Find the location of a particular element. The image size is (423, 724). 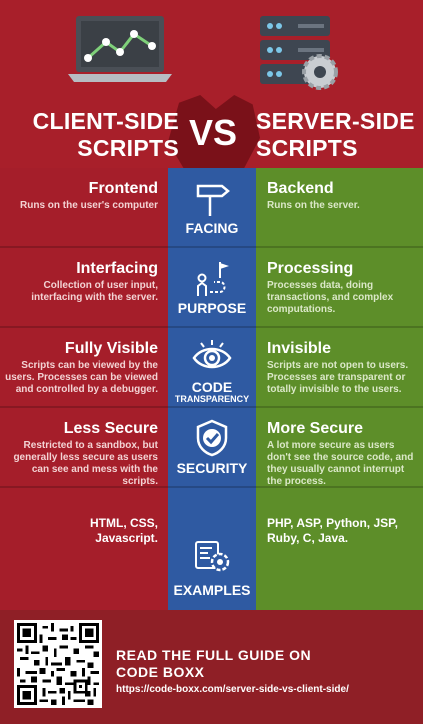

client-text: Runs on the user's computer is located at coordinates (89, 205).